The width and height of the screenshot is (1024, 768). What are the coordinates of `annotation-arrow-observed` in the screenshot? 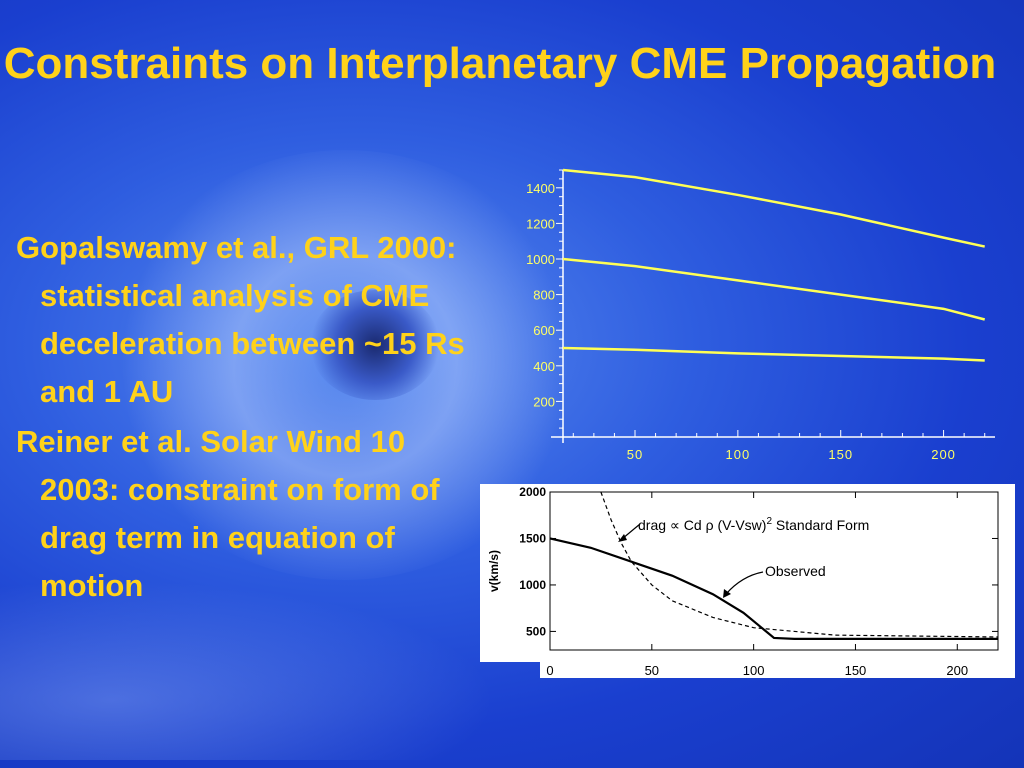 It's located at (744, 583).